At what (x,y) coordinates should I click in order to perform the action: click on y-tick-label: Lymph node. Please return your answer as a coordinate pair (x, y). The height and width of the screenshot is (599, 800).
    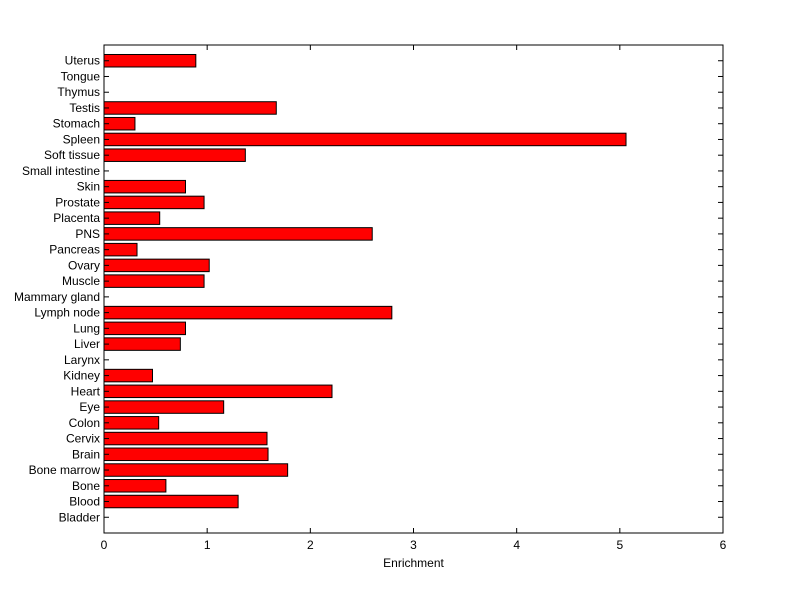
    Looking at the image, I should click on (67, 313).